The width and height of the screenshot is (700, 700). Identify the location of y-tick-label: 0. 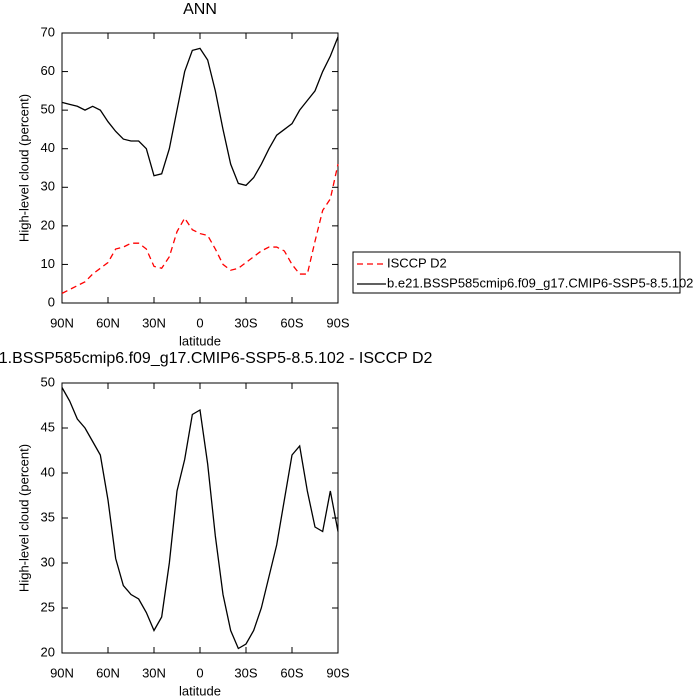
(51, 301).